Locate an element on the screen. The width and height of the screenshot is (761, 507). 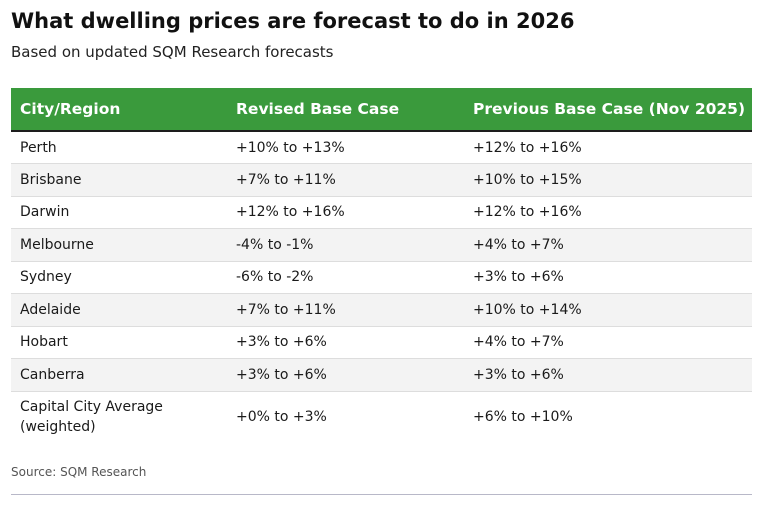
cell-city: Adelaide is located at coordinates (119, 310).